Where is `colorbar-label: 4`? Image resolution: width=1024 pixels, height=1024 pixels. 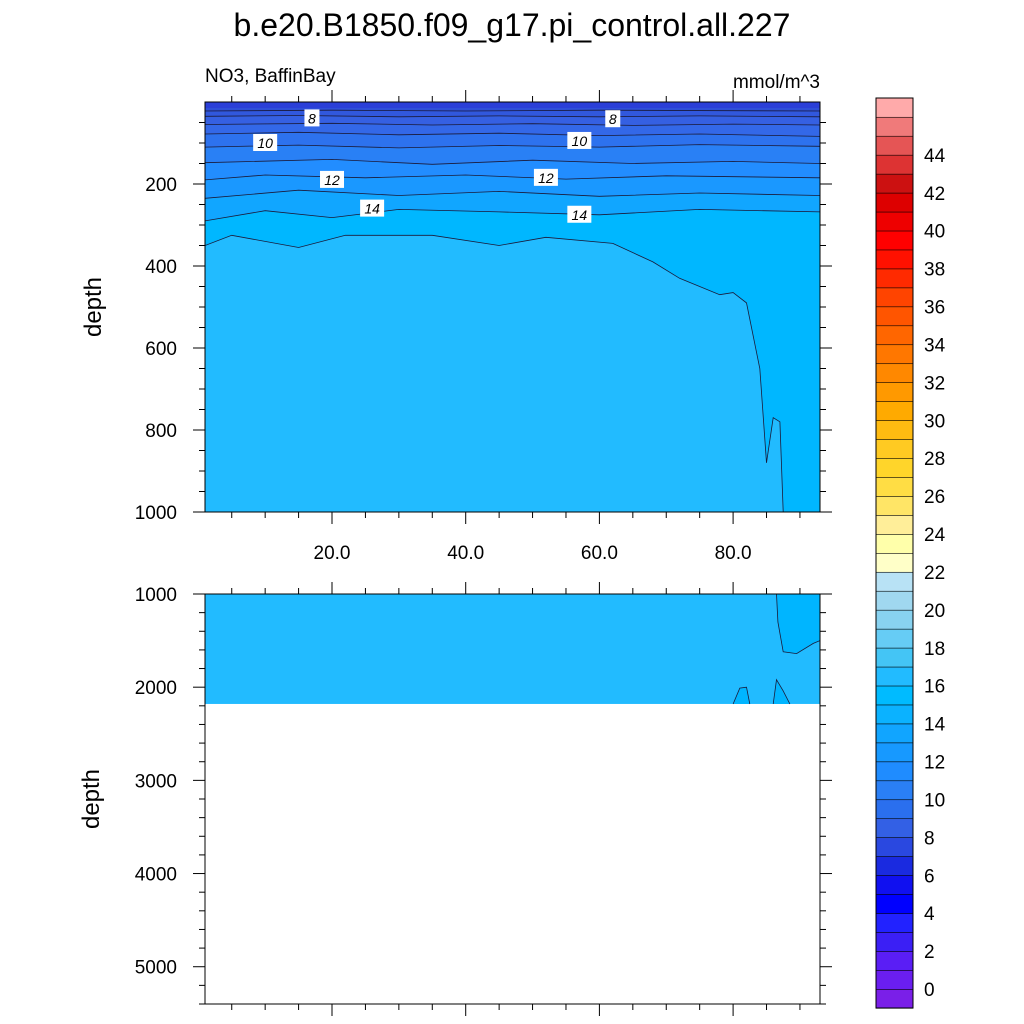 colorbar-label: 4 is located at coordinates (929, 914).